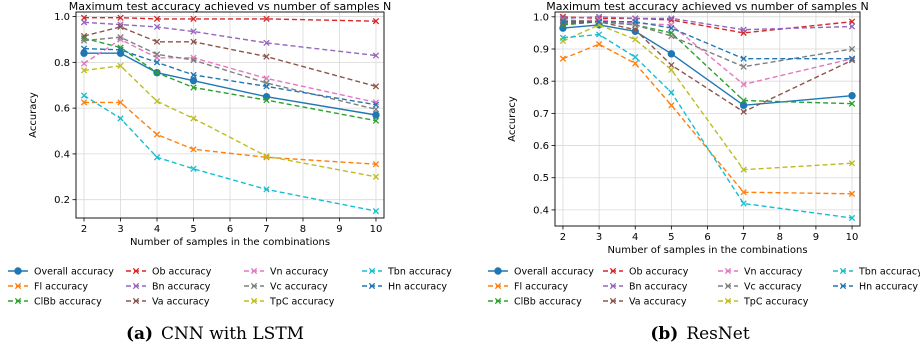 Image resolution: width=920 pixels, height=353 pixels. What do you see at coordinates (33, 115) in the screenshot?
I see `y-axis-label: Accuracy` at bounding box center [33, 115].